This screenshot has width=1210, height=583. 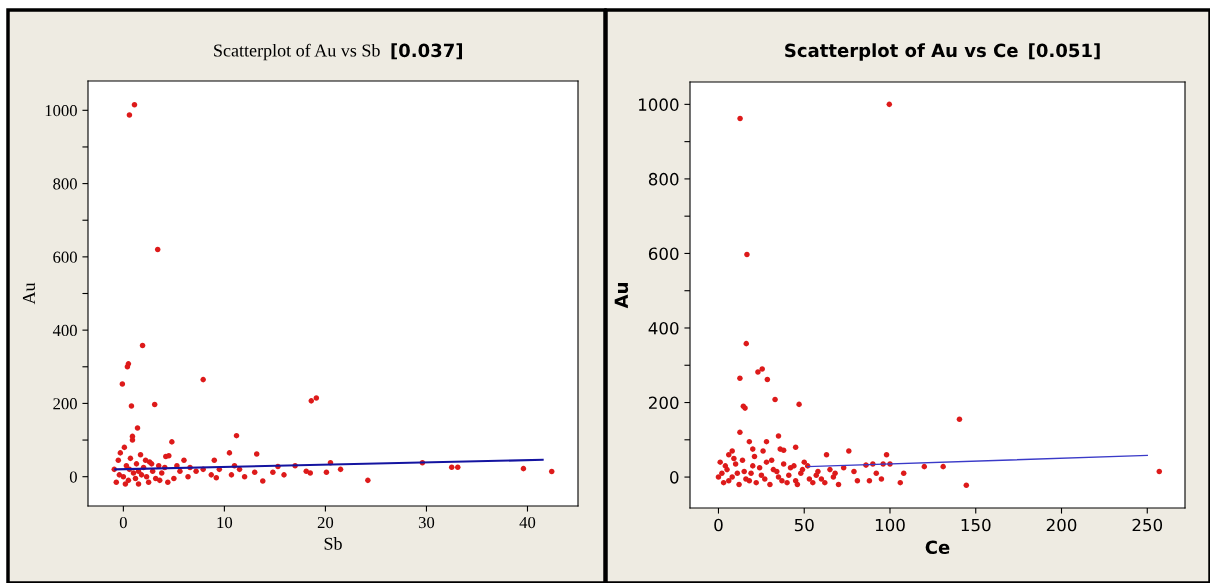 I want to click on x-tick-label: 250, so click(x=1147, y=525).